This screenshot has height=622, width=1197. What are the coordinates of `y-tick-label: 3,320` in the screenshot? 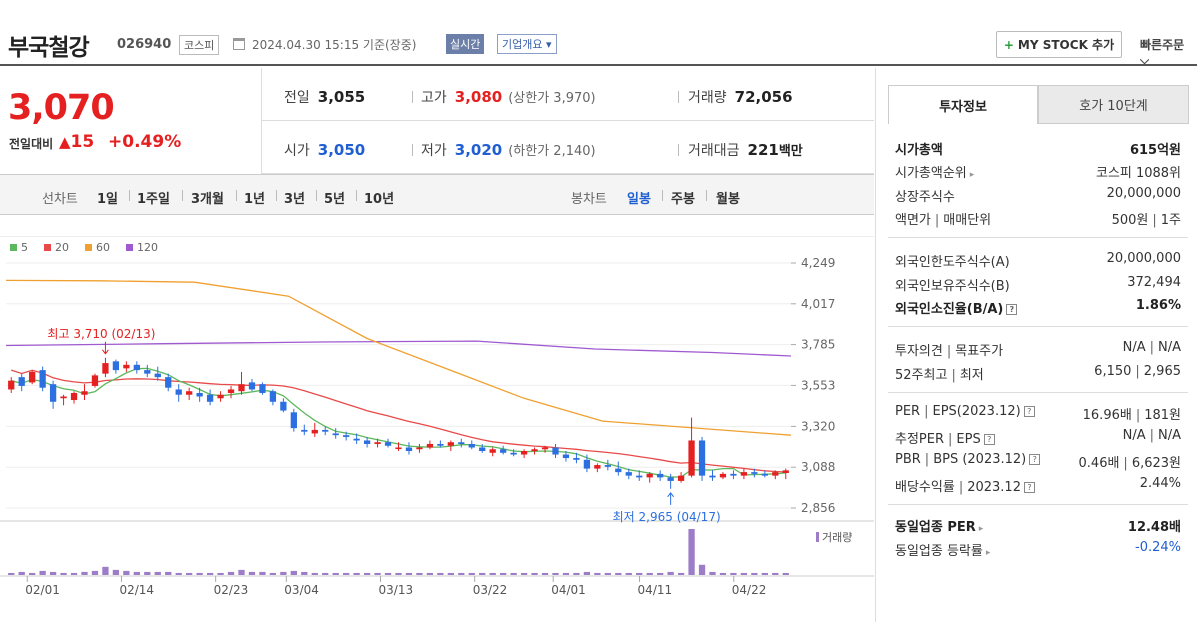 It's located at (818, 426).